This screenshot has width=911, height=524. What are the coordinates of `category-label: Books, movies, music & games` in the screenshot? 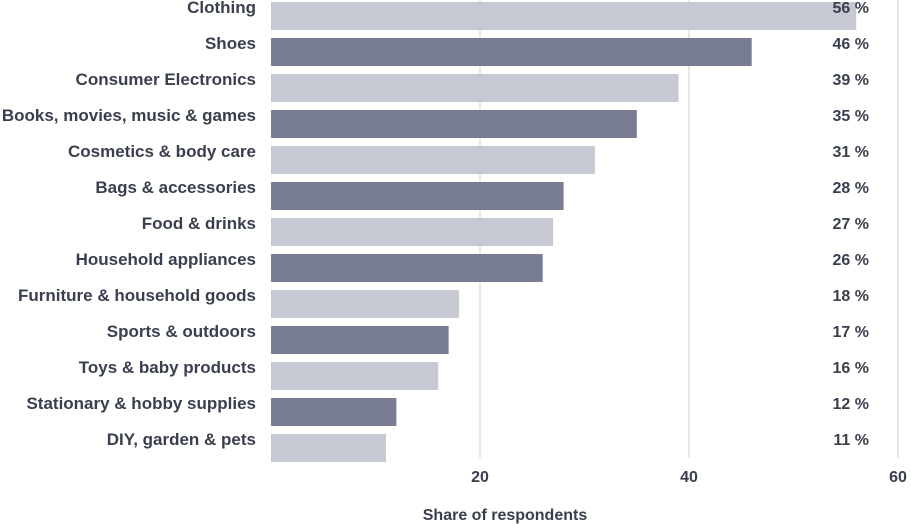 It's located at (129, 115).